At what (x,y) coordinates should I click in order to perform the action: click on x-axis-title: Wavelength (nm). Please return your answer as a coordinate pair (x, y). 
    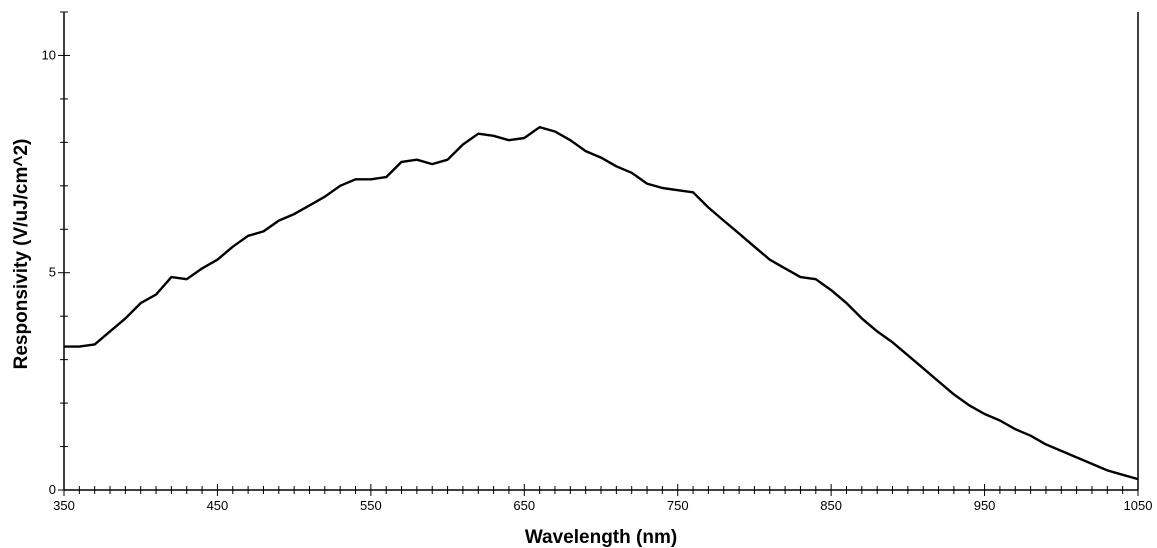
    Looking at the image, I should click on (601, 537).